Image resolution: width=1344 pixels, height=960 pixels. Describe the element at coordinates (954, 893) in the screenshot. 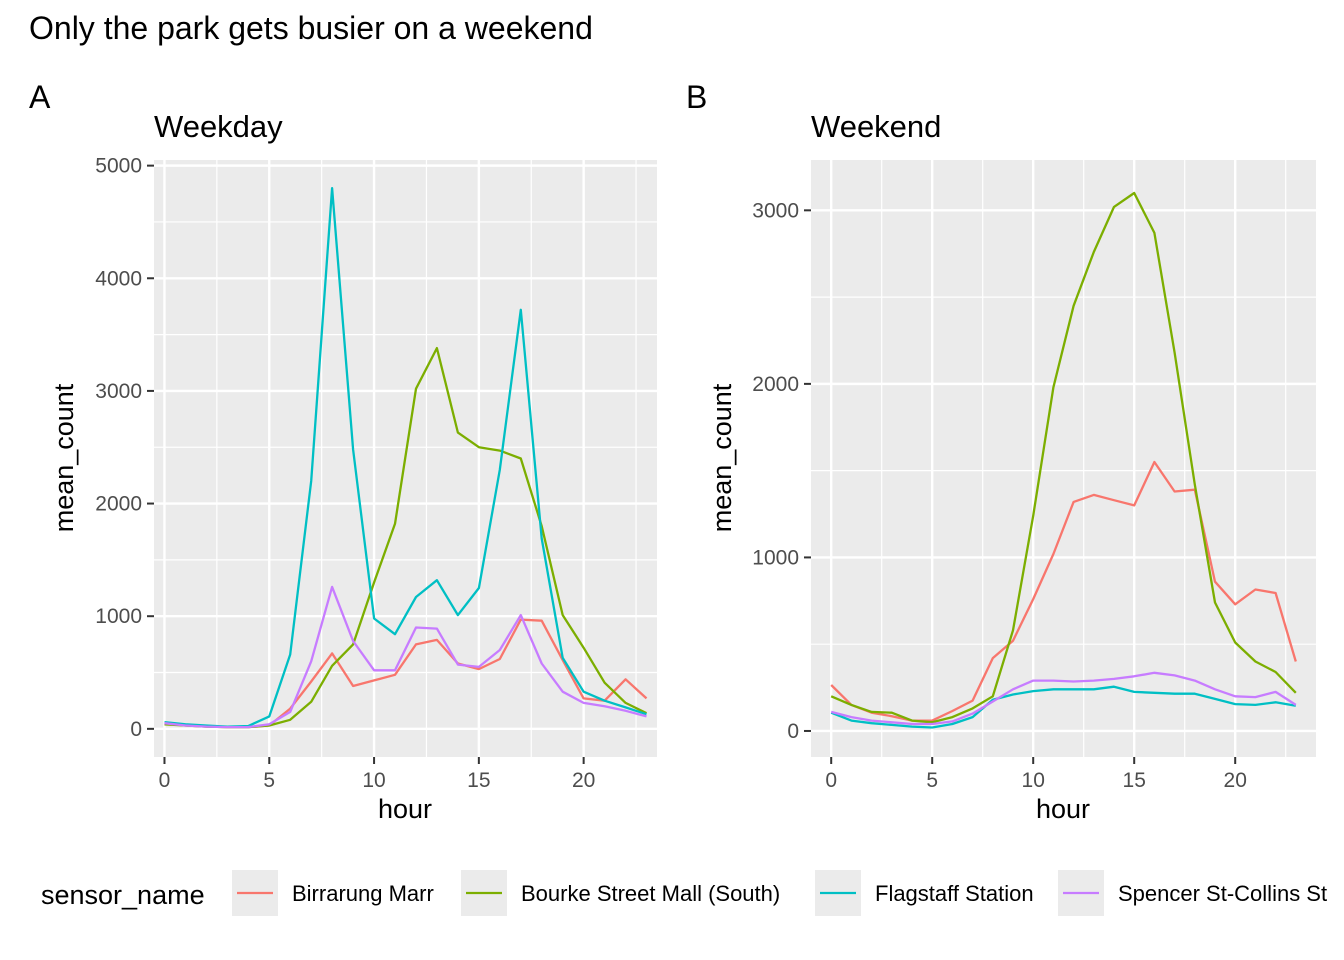

I see `legend-label-flagstaff-station: Flagstaff Station` at that location.